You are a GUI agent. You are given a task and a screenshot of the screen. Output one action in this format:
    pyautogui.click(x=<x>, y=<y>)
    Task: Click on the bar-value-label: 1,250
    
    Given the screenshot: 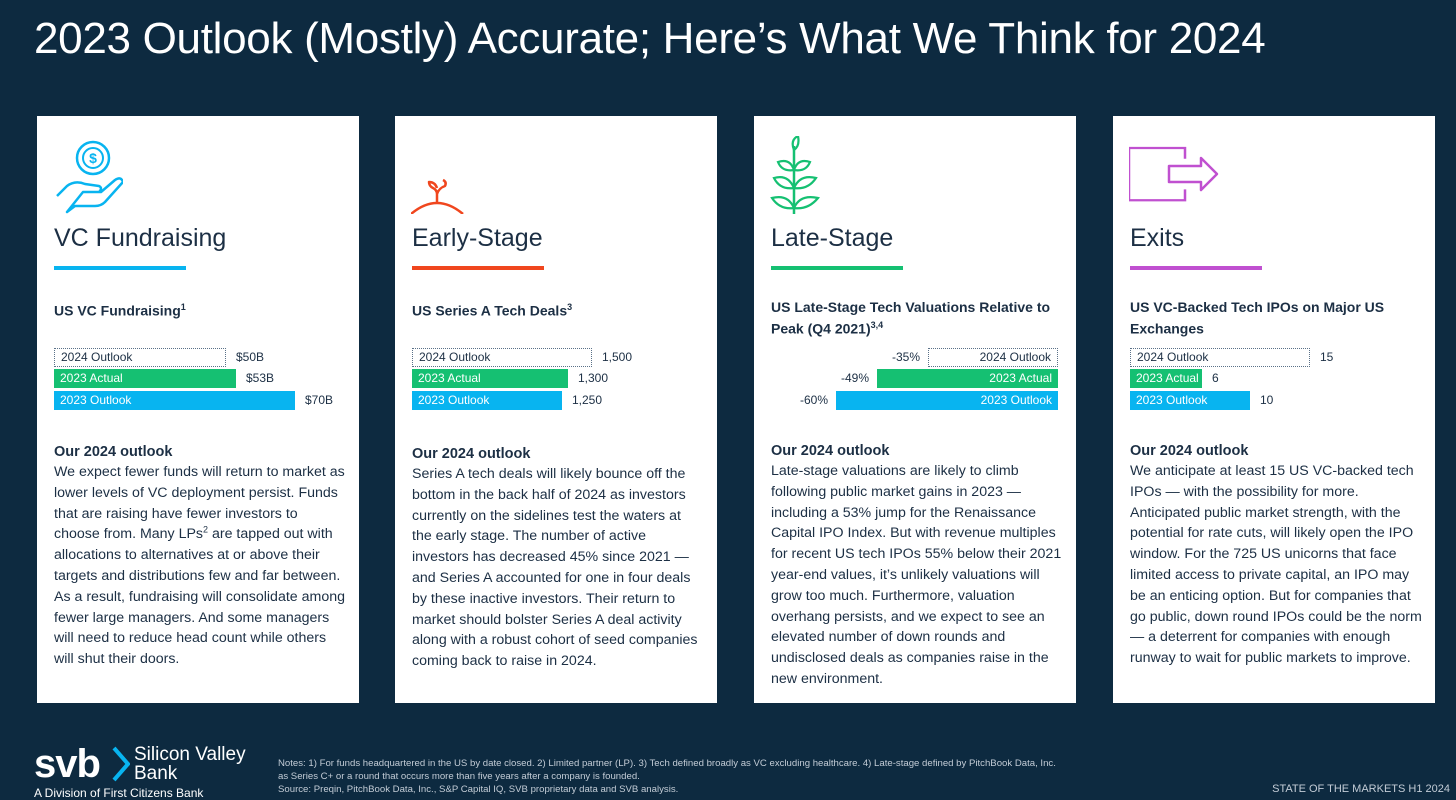 What is the action you would take?
    pyautogui.click(x=587, y=400)
    